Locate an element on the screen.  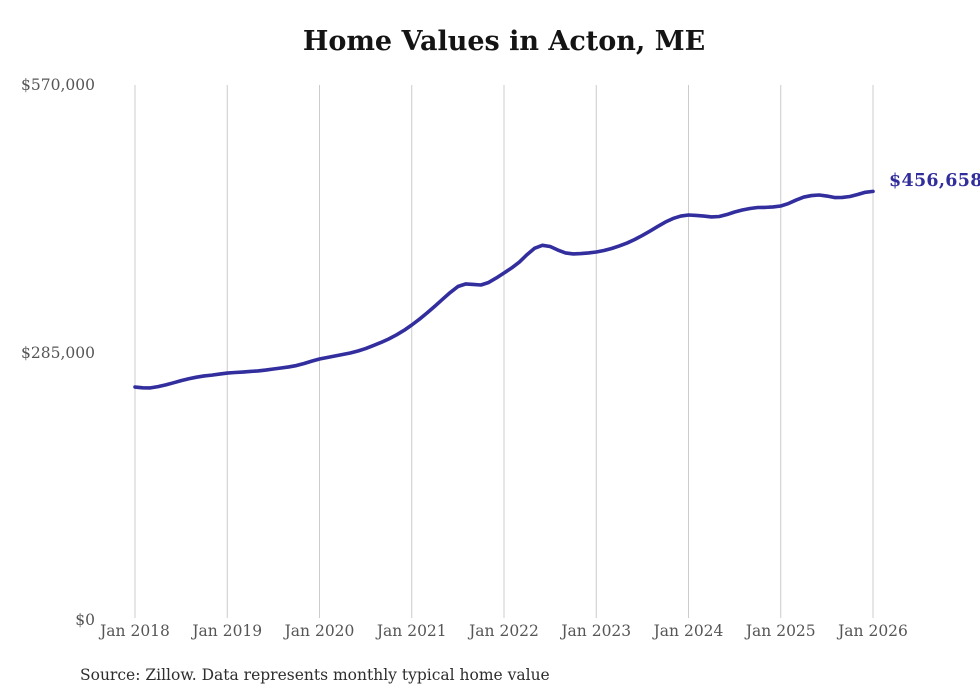
chart-title: Home Values in Acton, ME is located at coordinates (504, 41).